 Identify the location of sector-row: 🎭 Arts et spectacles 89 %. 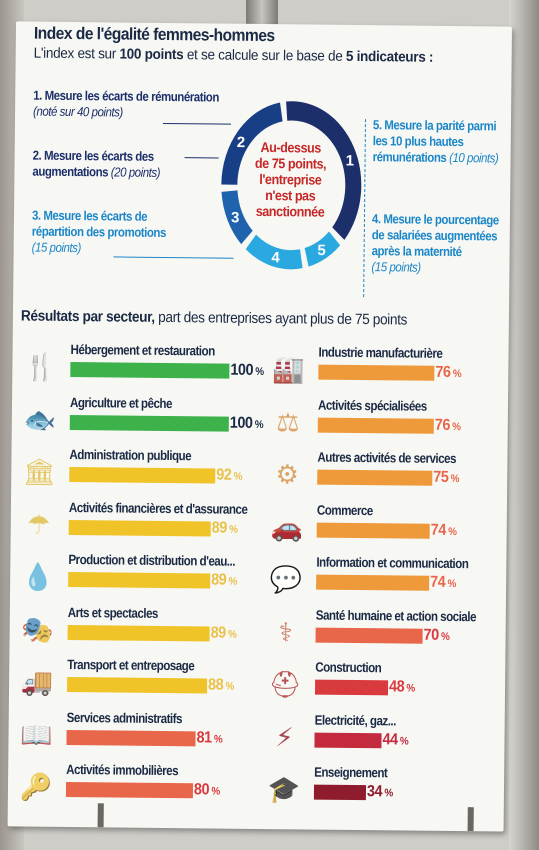
(155, 631).